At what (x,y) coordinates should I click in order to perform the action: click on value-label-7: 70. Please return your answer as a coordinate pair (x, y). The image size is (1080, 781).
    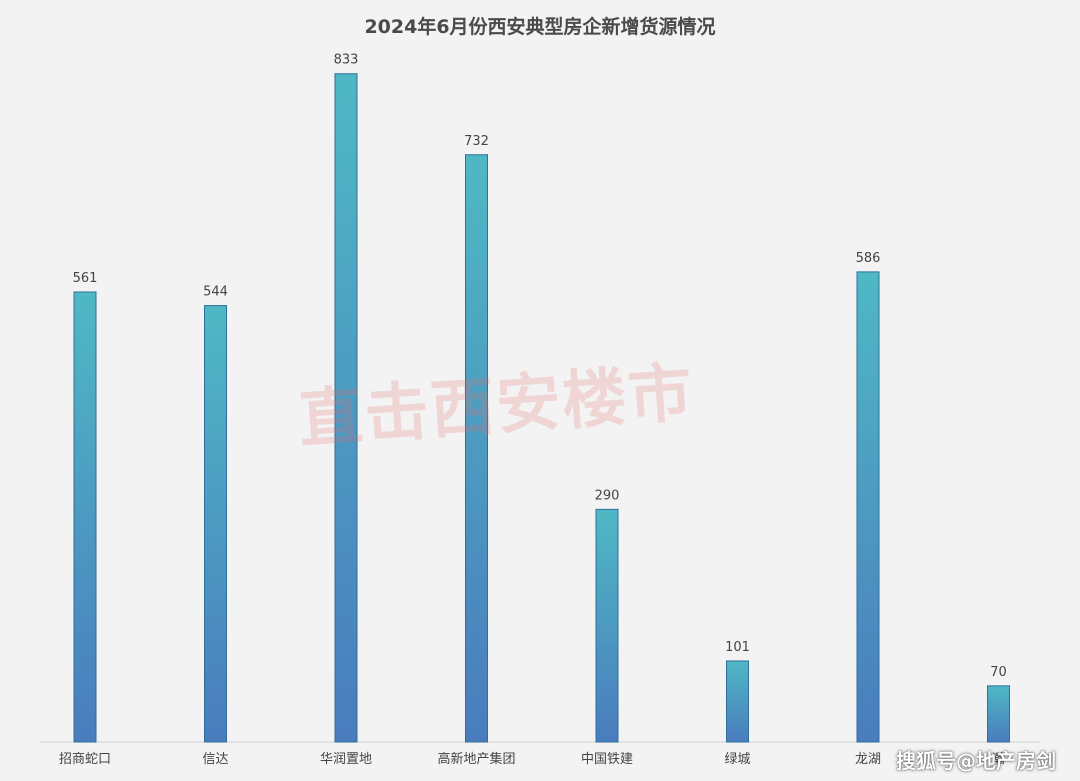
    Looking at the image, I should click on (998, 672).